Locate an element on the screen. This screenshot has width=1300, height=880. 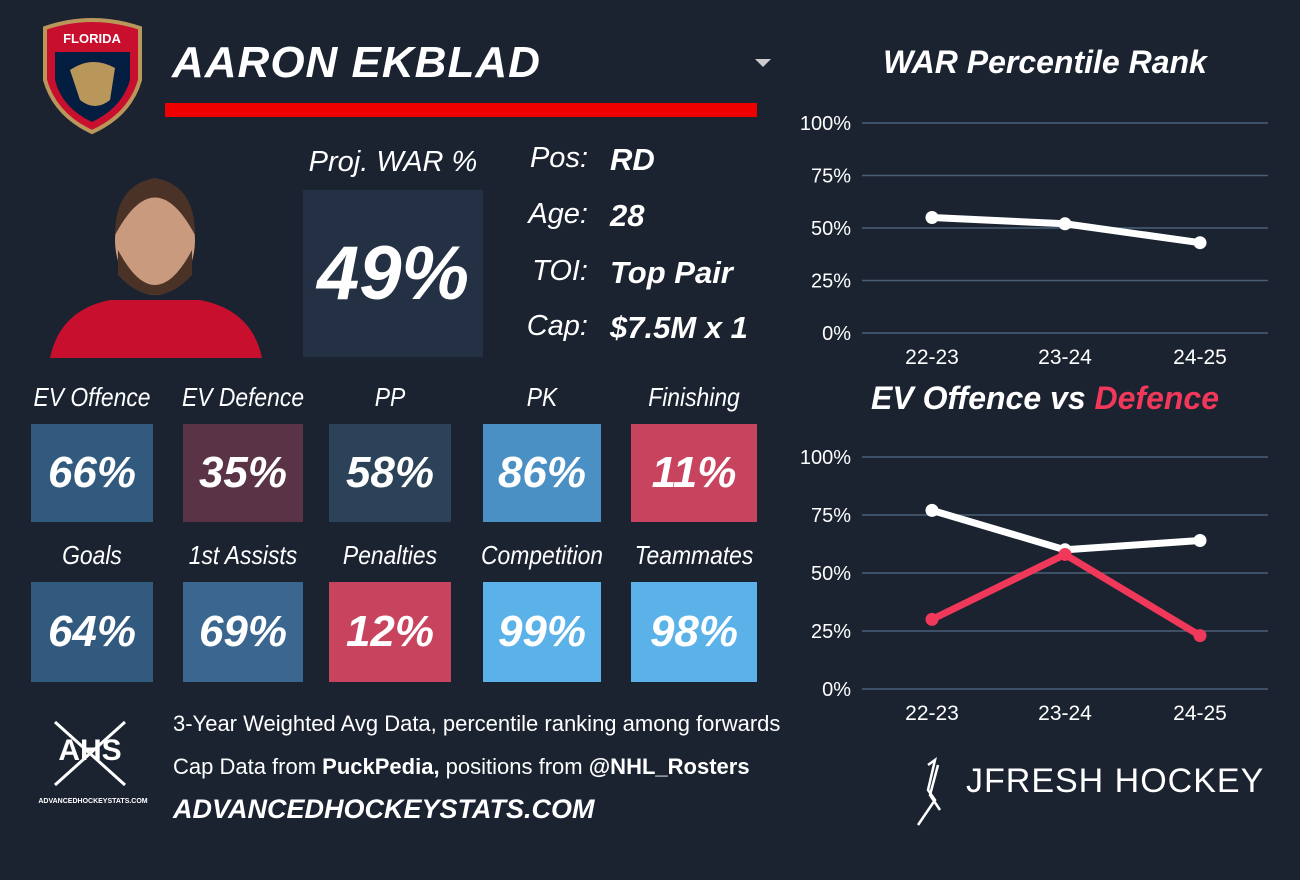
title-highlight: Defence is located at coordinates (1157, 398).